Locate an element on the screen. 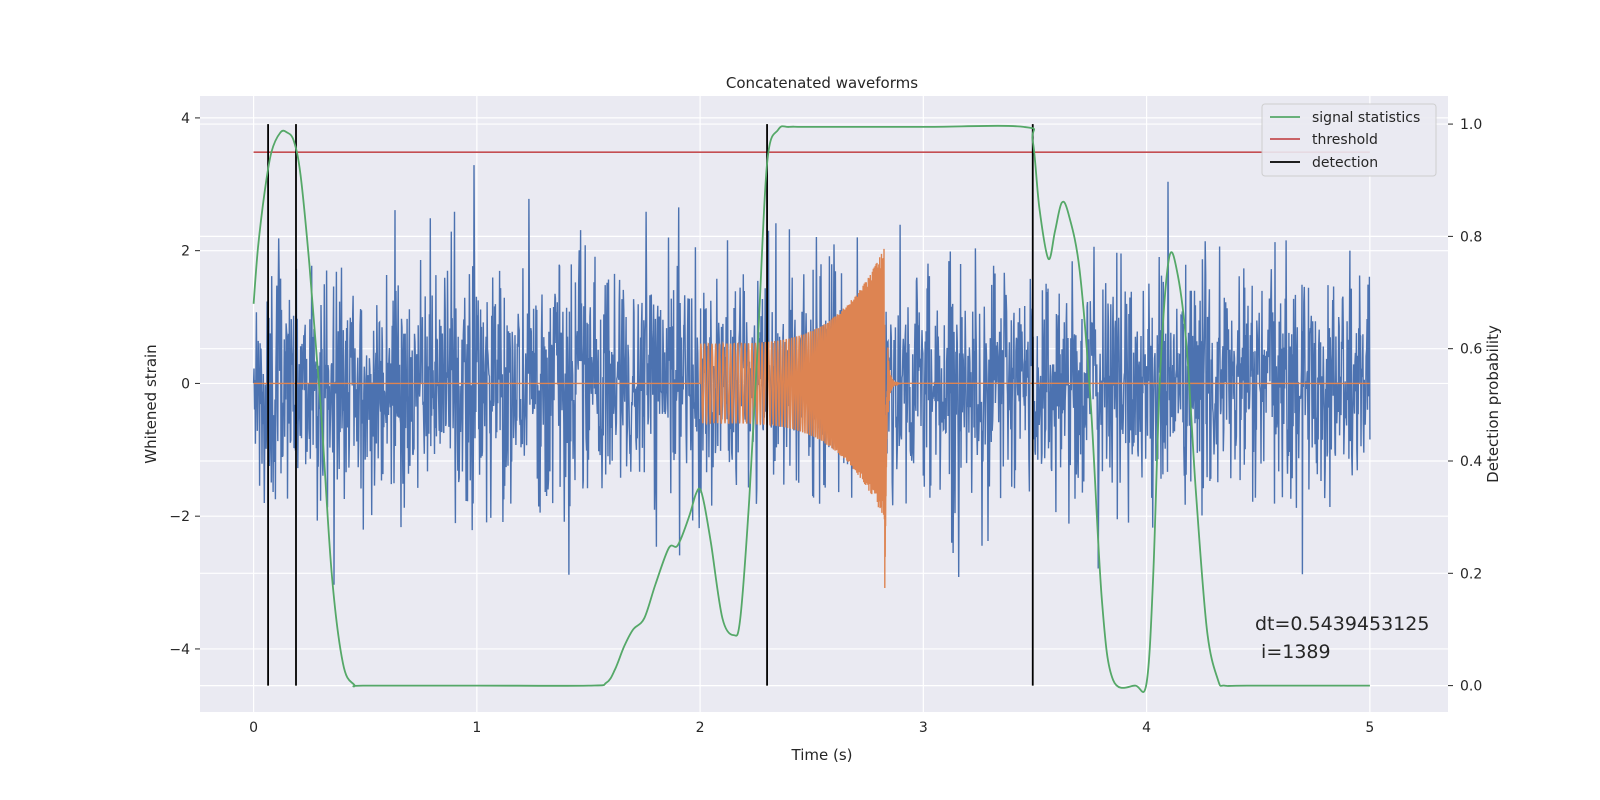  legend: signal statistics threshold detection is located at coordinates (1349, 140).